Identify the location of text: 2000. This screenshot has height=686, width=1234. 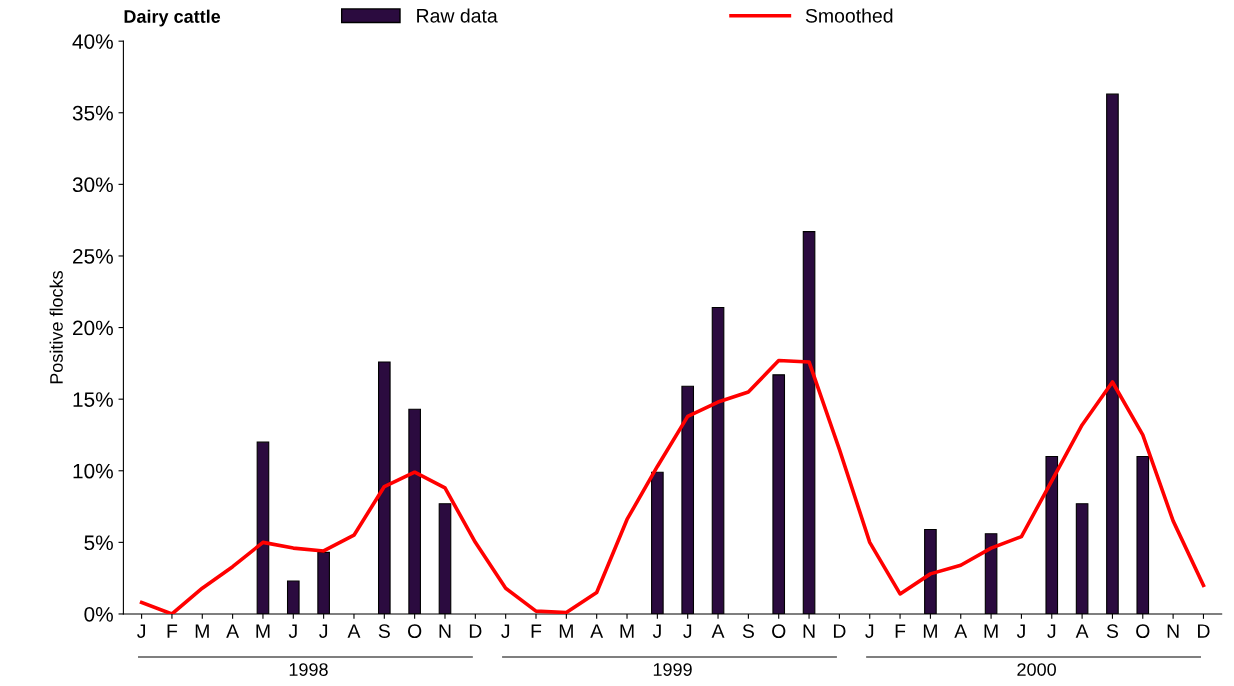
(1036, 669).